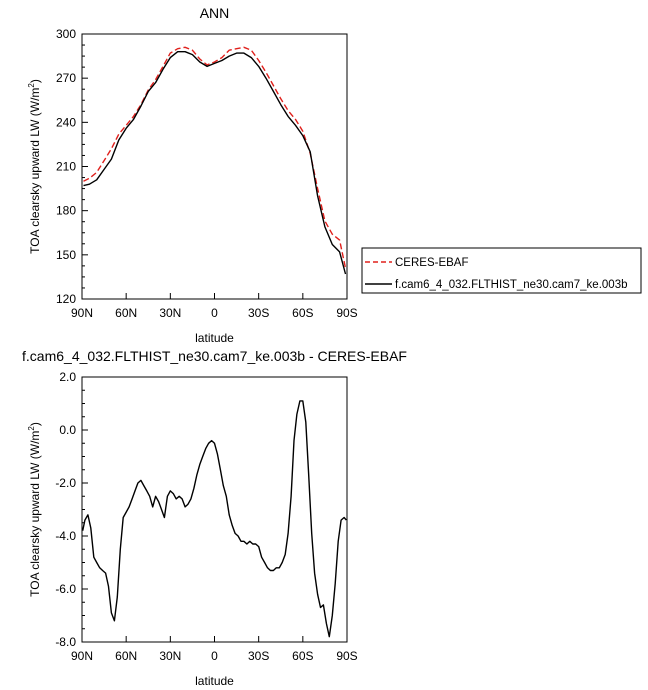 Image resolution: width=648 pixels, height=690 pixels. I want to click on bottom-x-tick-label: 90S, so click(346, 656).